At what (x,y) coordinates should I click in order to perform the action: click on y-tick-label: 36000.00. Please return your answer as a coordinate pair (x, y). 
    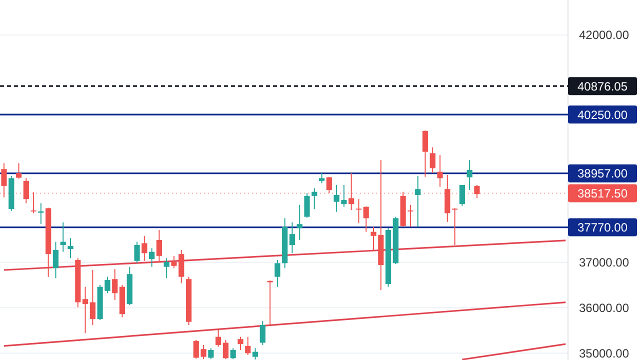
    Looking at the image, I should click on (604, 307).